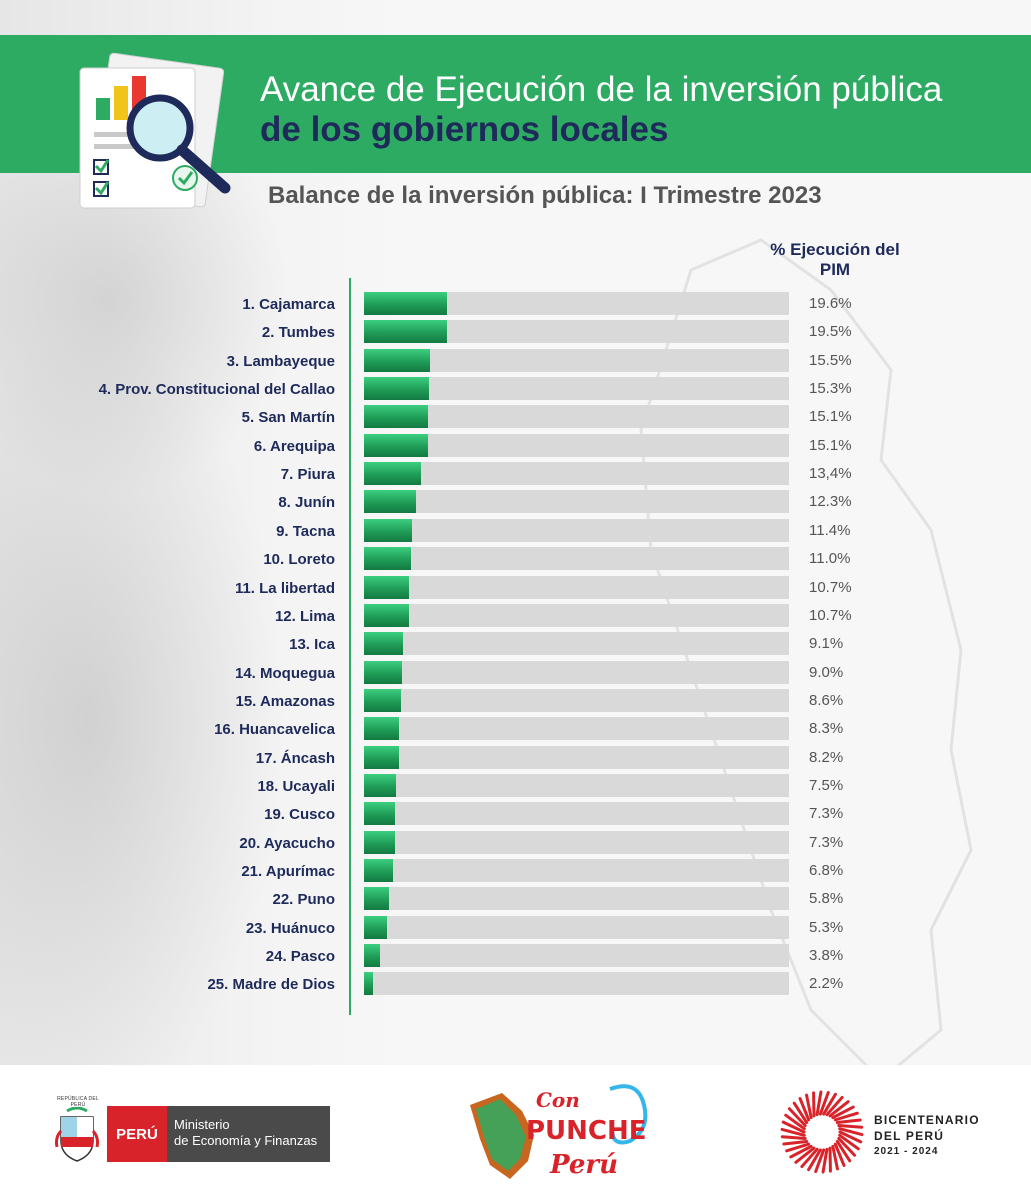  Describe the element at coordinates (284, 588) in the screenshot. I see `bar-category-label: 11. La libertad` at that location.